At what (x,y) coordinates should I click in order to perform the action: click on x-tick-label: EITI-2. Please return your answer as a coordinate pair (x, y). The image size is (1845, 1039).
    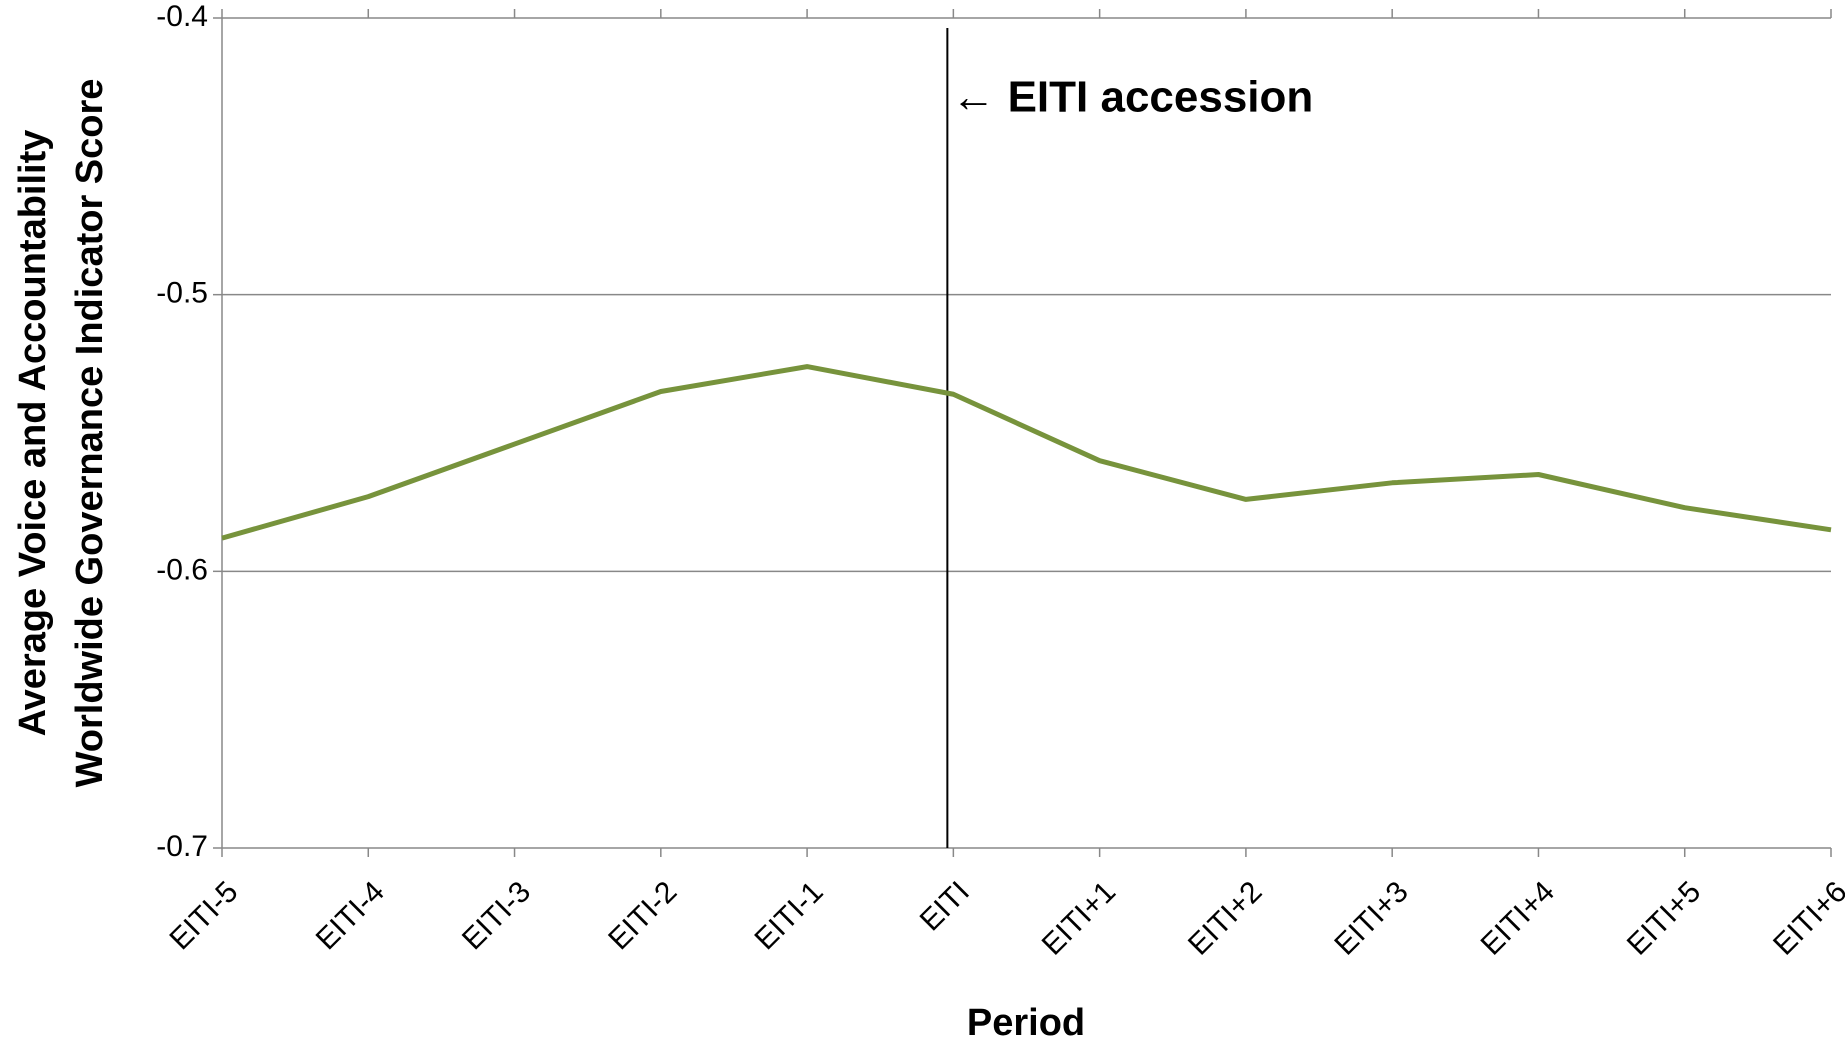
    Looking at the image, I should click on (642, 915).